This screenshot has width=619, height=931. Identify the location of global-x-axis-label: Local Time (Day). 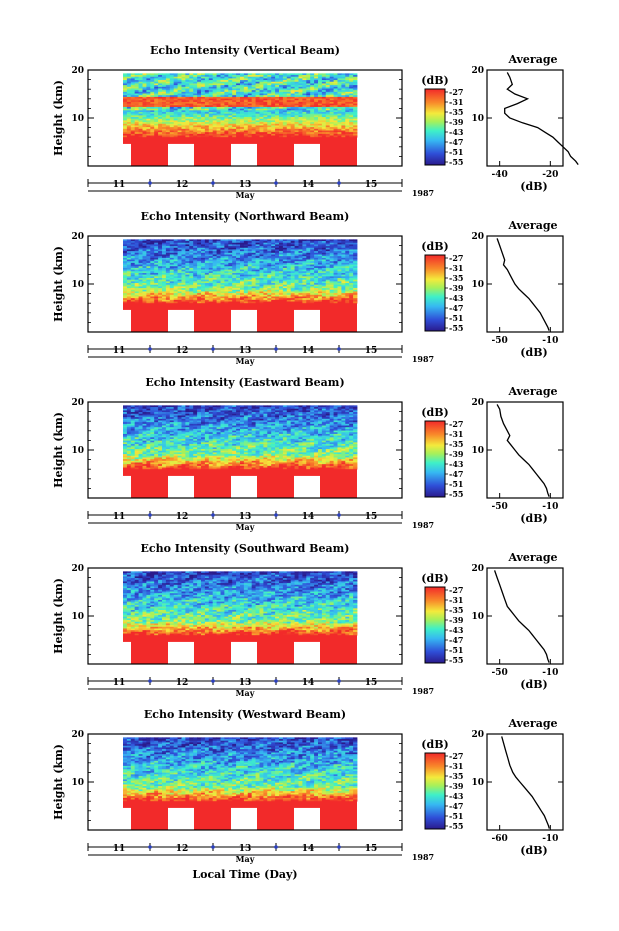
(244, 874).